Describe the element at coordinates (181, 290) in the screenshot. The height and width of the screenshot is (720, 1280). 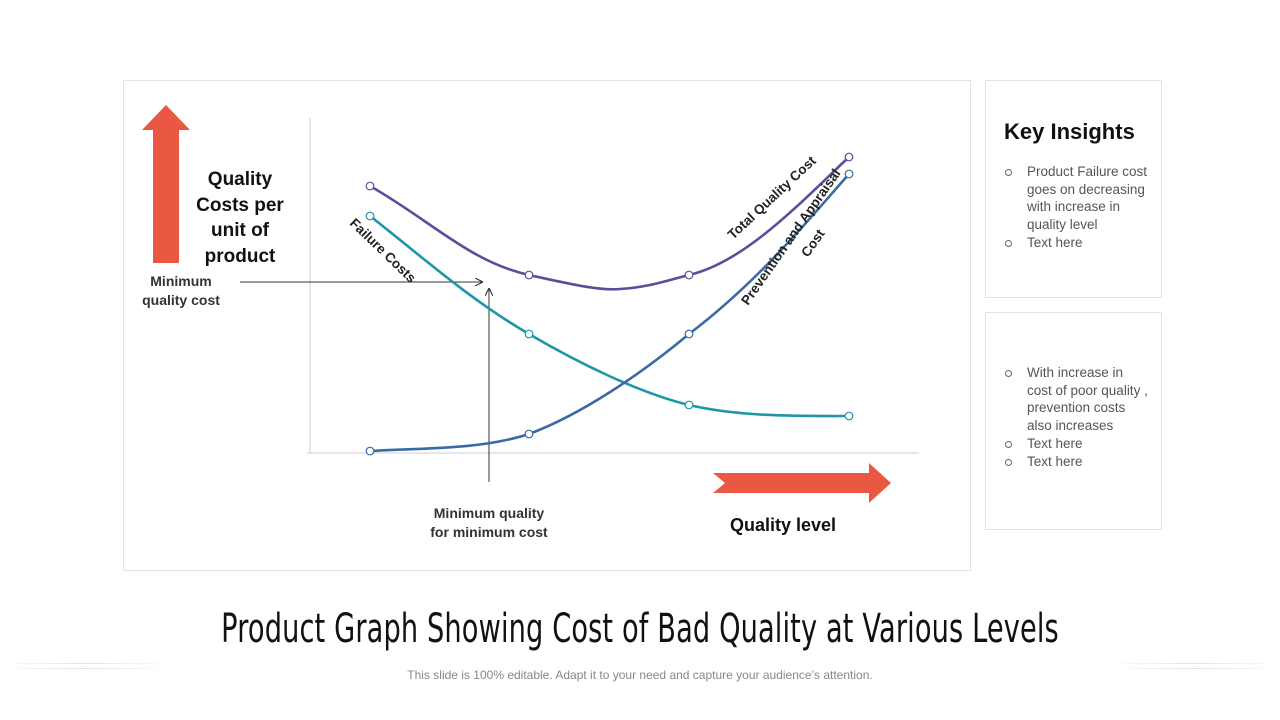
I see `minimum-quality-cost-annotation: Minimum quality cost` at that location.